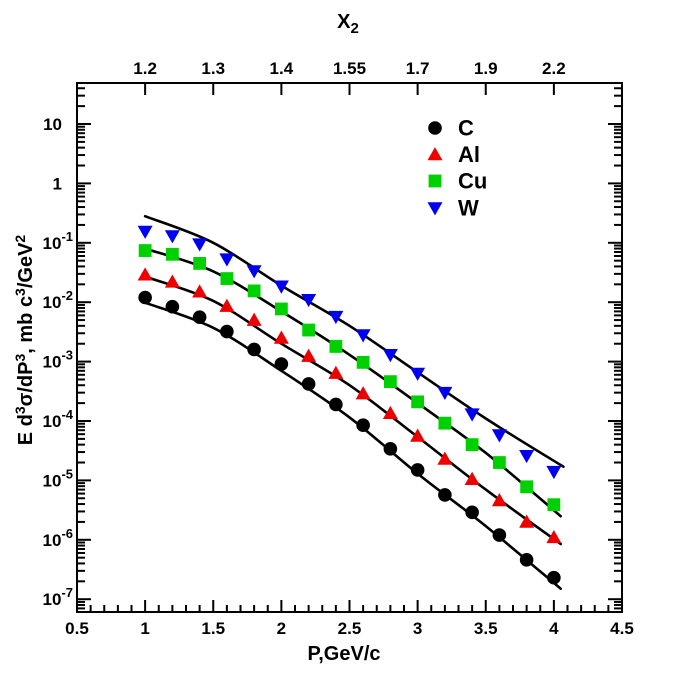 This screenshot has height=694, width=688. What do you see at coordinates (58, 300) in the screenshot?
I see `y-tick-label: 10⁻²` at bounding box center [58, 300].